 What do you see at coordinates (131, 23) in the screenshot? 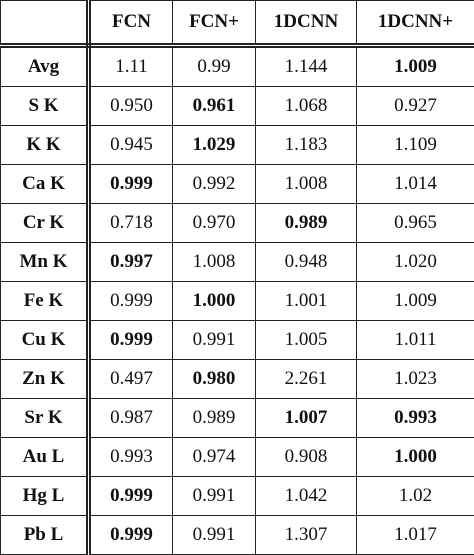
I see `header-cell: FCN` at bounding box center [131, 23].